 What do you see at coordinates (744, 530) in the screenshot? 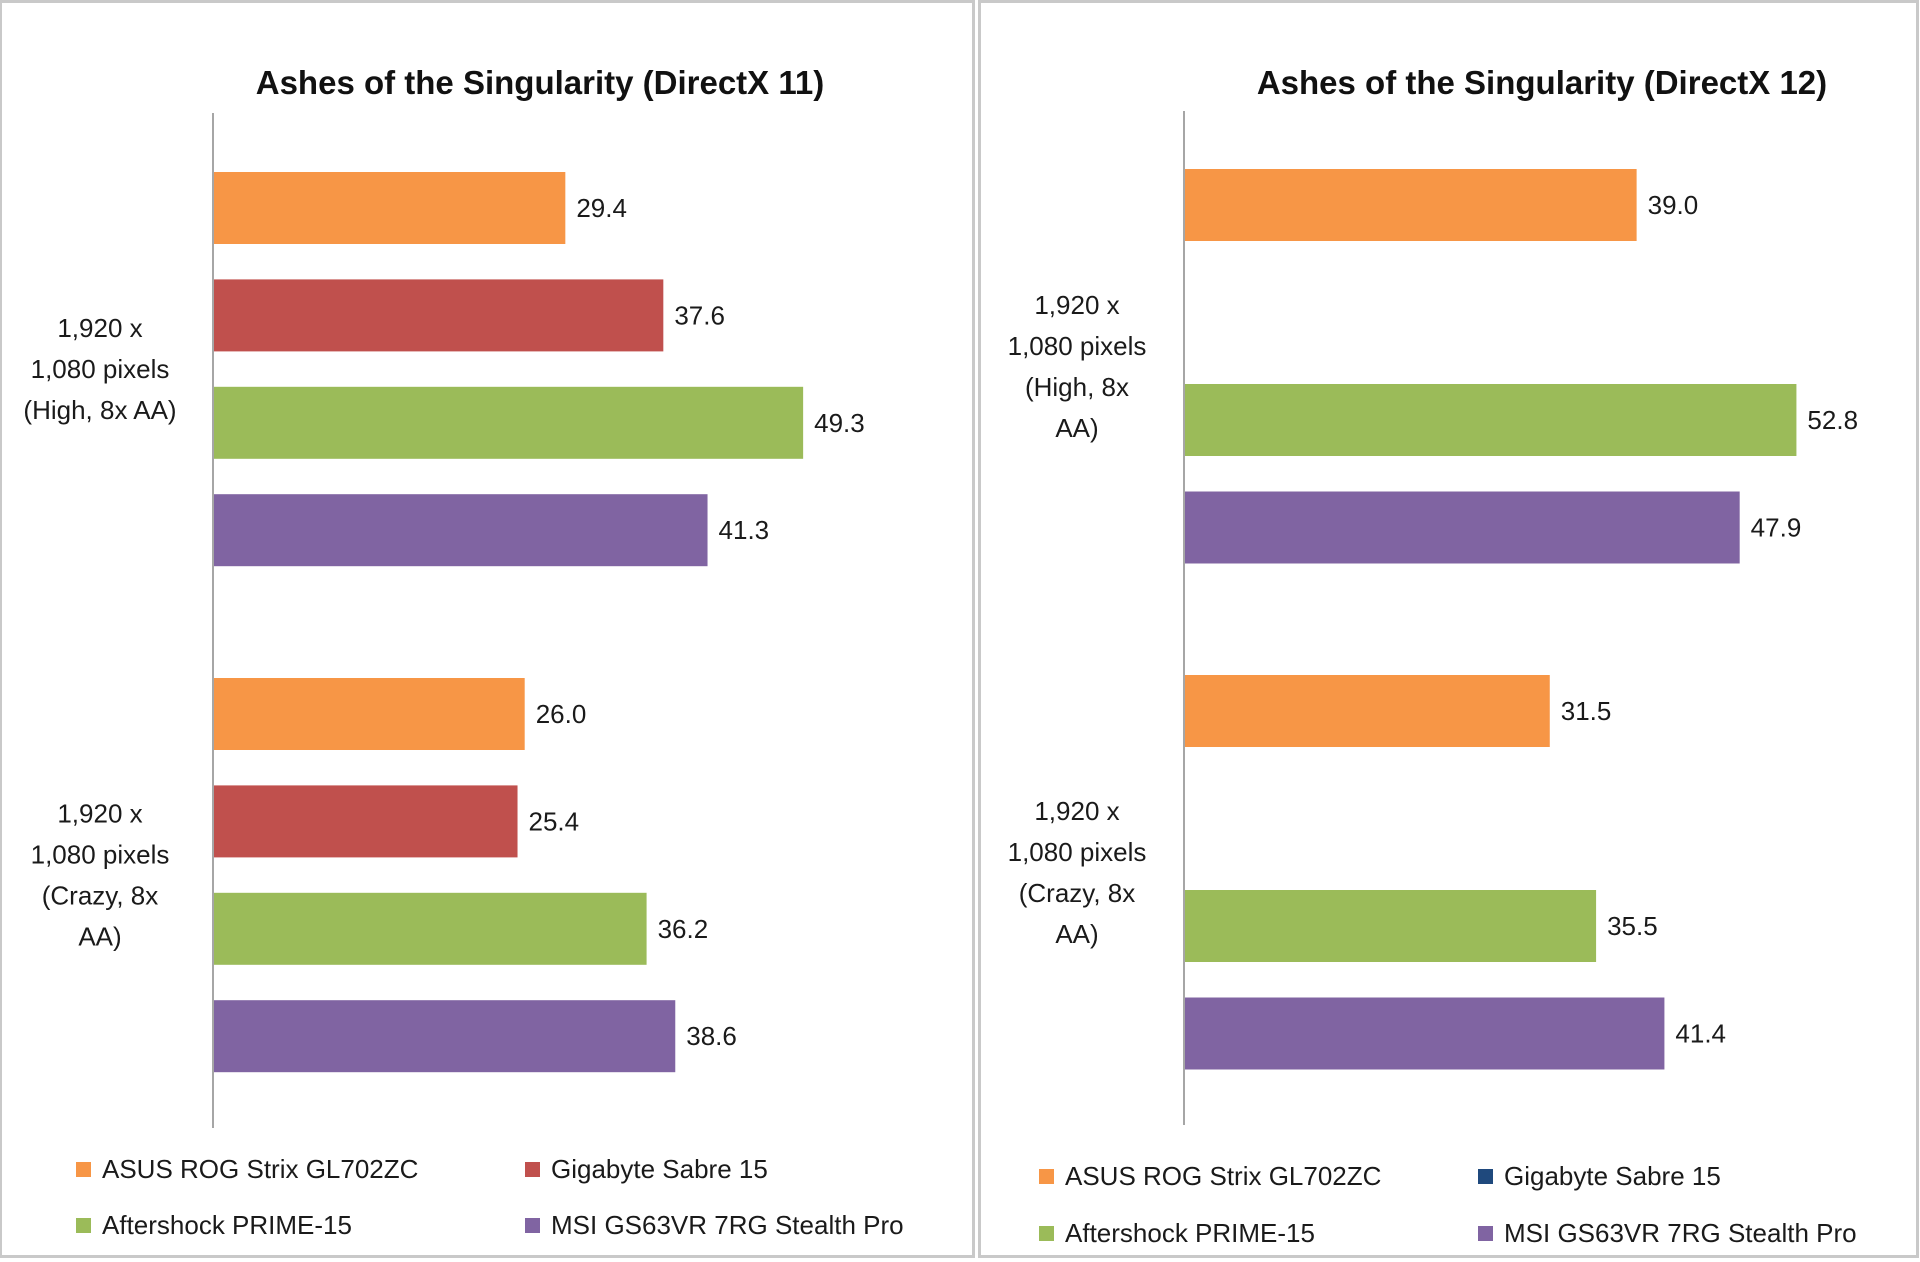
I see `data-label: 41.3` at bounding box center [744, 530].